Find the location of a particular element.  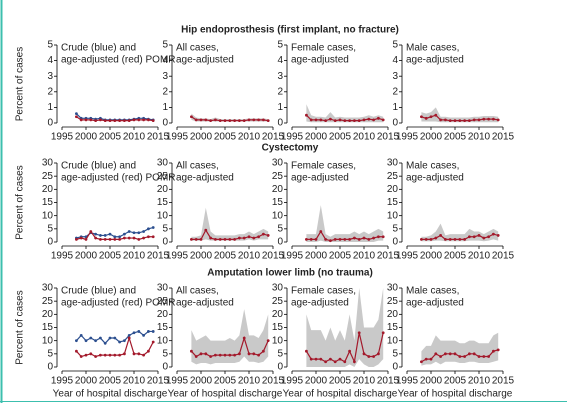

y-tick-label: 15 is located at coordinates (48, 327).